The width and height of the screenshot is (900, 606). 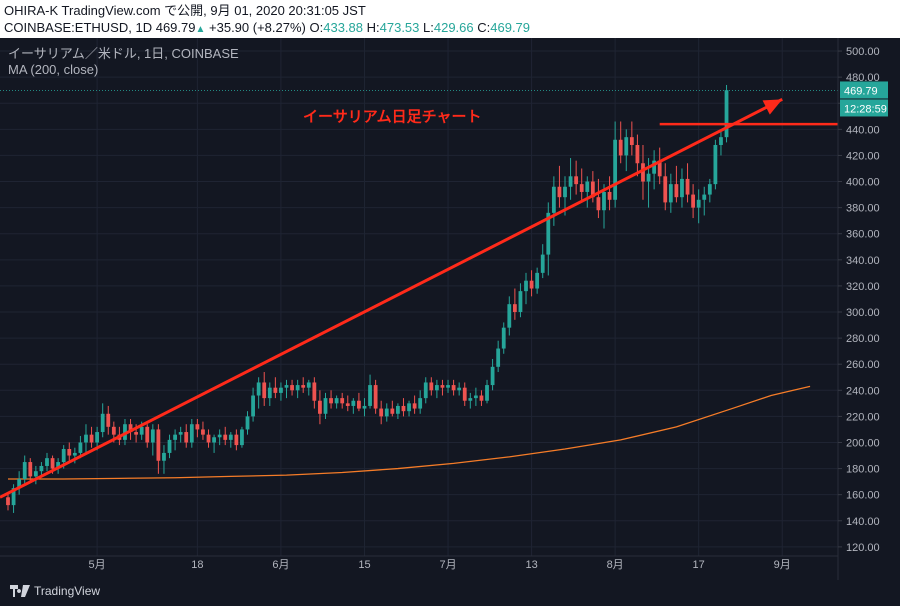 I want to click on x-axis: 5月 18 6月 15 7月 13 8月 17 9月, so click(x=419, y=563).